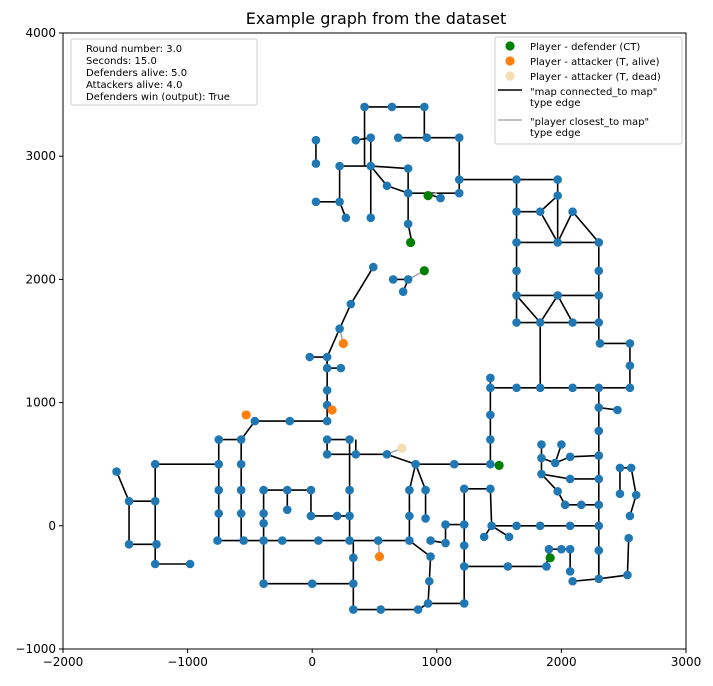  Describe the element at coordinates (388, 374) in the screenshot. I see `player-edges-layer` at that location.